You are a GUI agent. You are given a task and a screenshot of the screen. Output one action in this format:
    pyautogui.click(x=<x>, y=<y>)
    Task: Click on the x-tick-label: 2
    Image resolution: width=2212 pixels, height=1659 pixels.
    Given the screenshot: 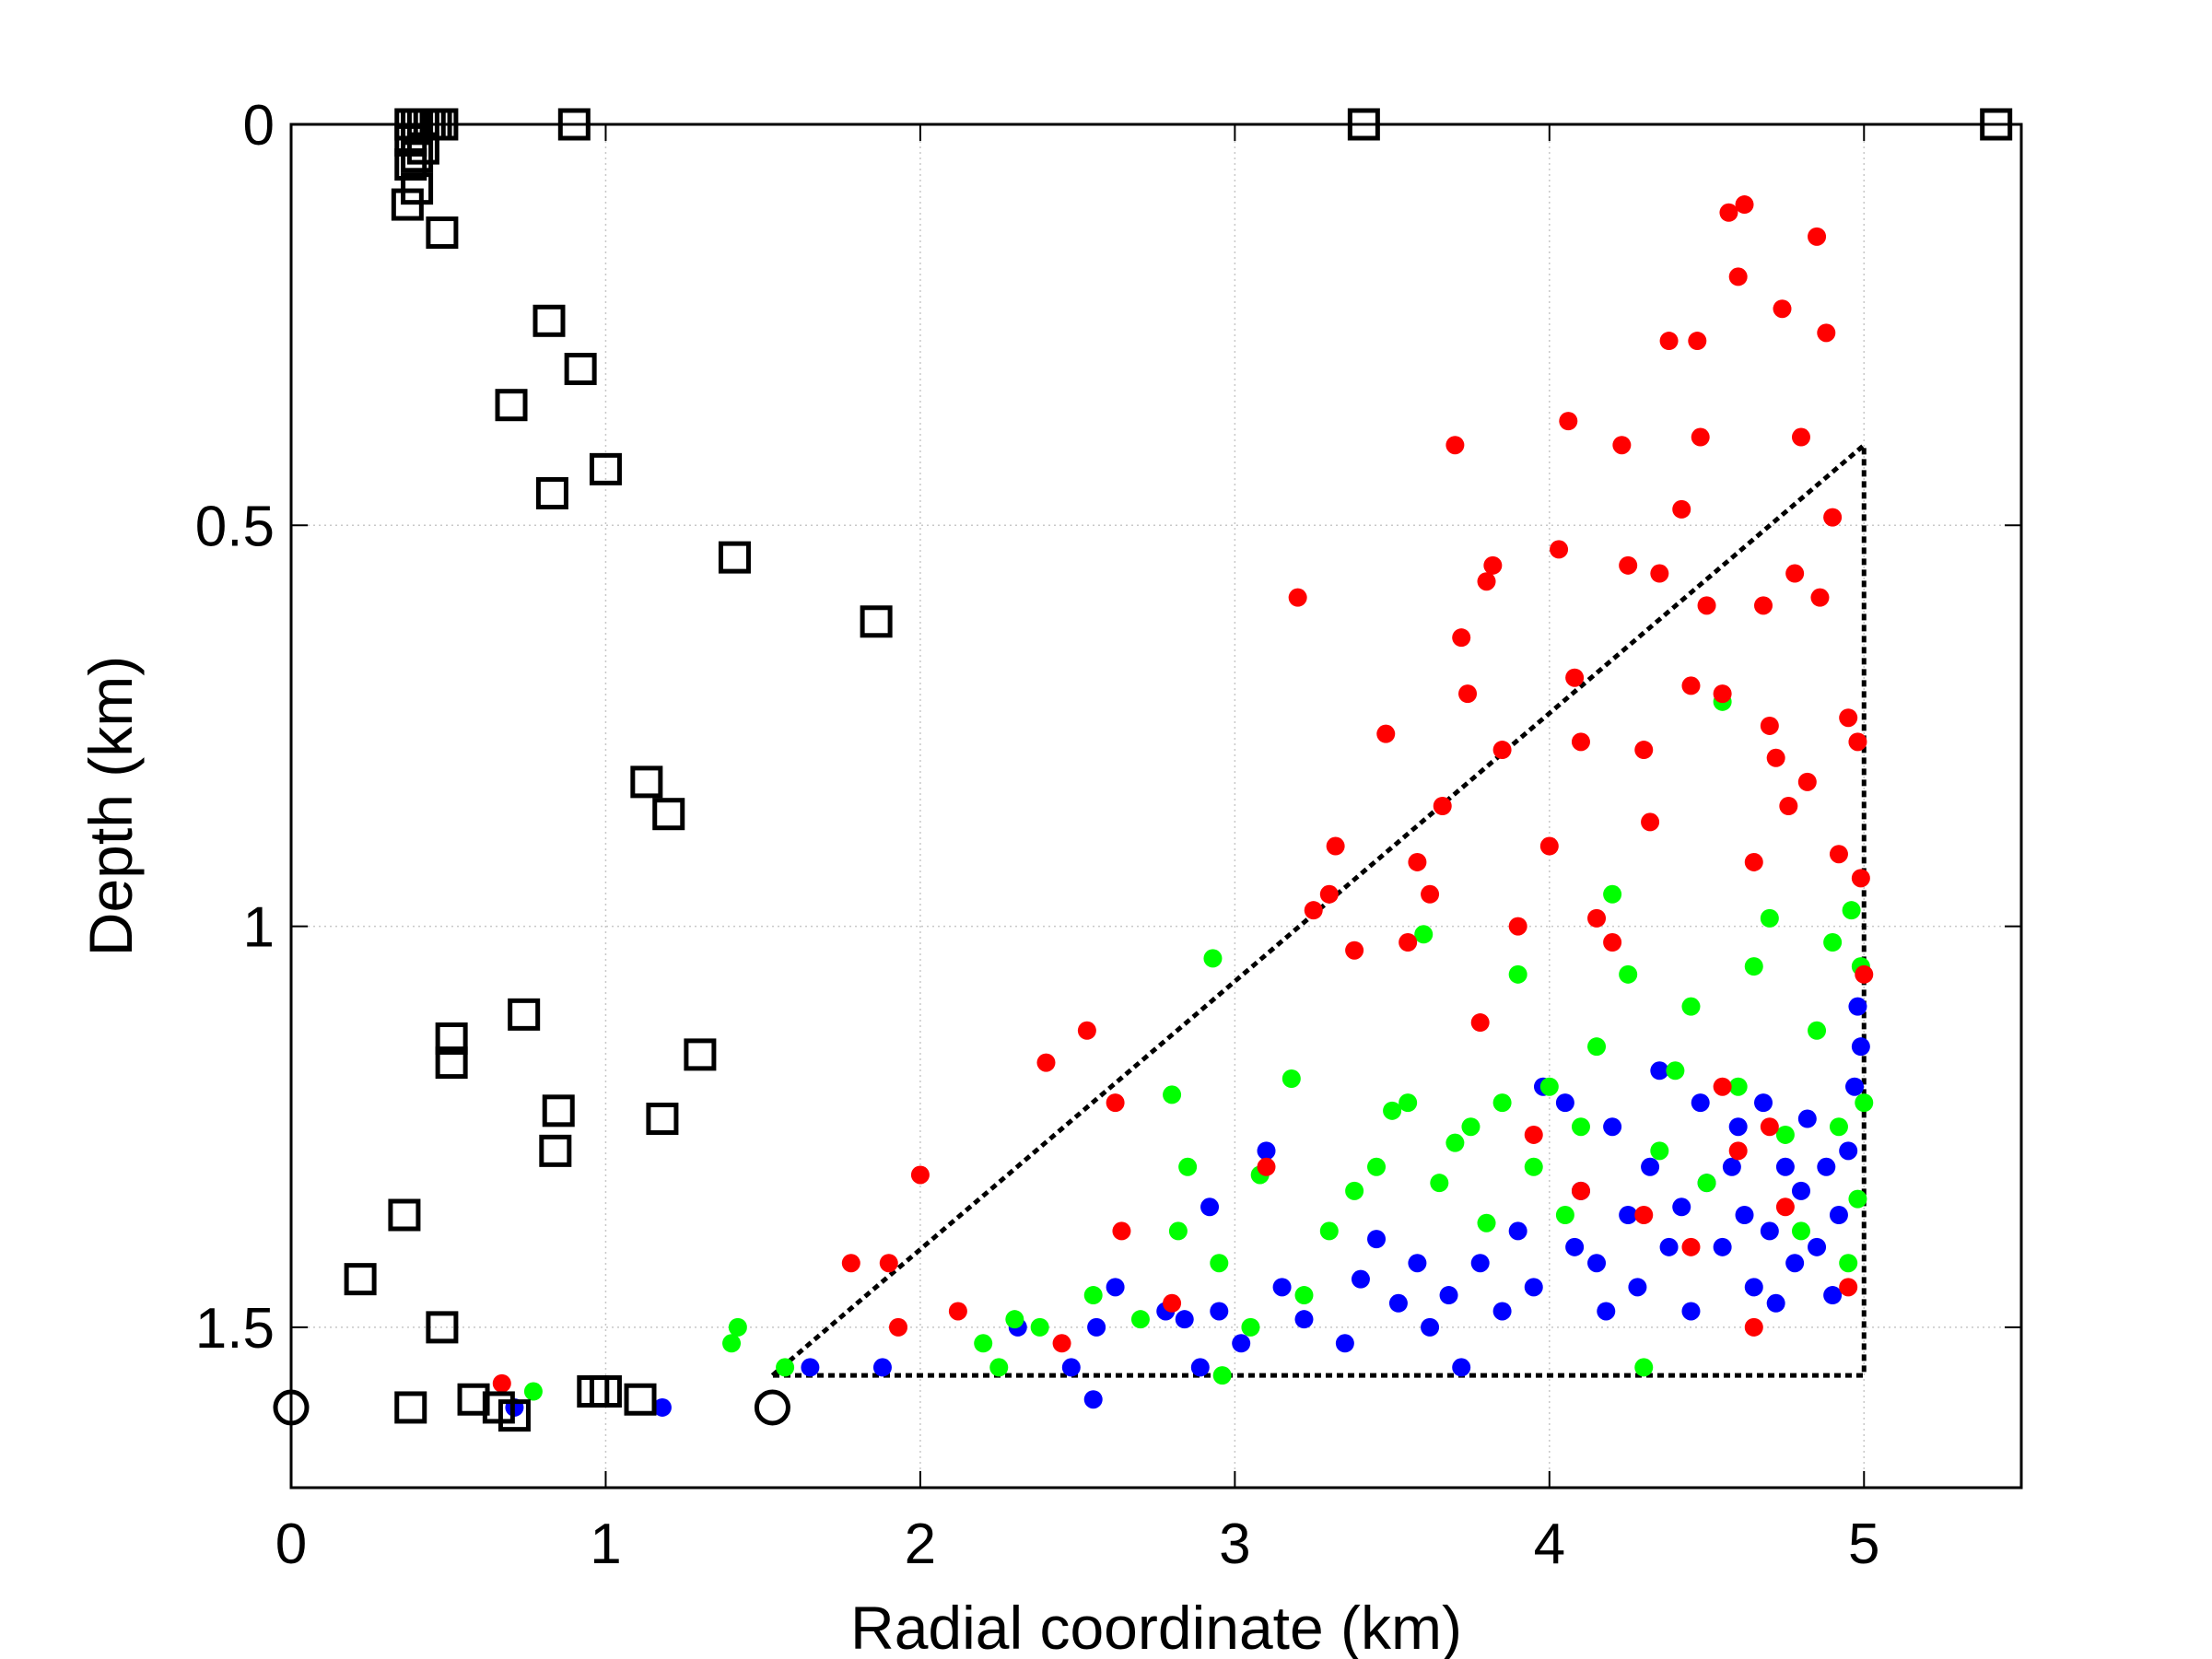 What is the action you would take?
    pyautogui.click(x=920, y=1544)
    